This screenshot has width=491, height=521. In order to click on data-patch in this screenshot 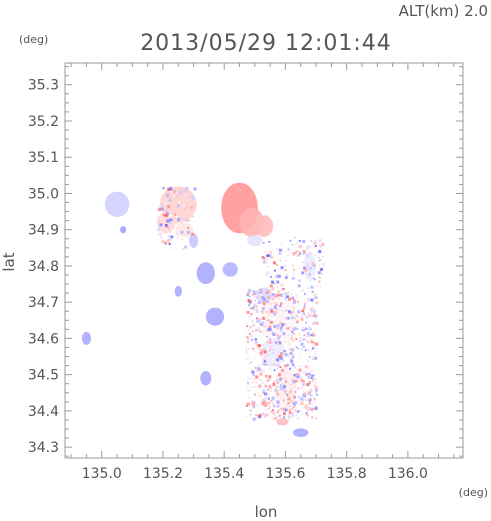, I will do `click(117, 204)`.